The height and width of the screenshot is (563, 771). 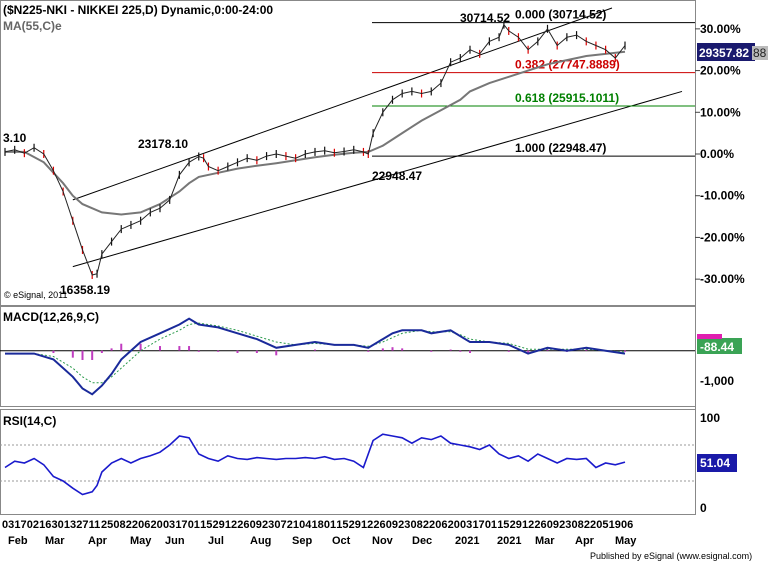 What do you see at coordinates (717, 381) in the screenshot?
I see `macd-ytick-label: -1,000` at bounding box center [717, 381].